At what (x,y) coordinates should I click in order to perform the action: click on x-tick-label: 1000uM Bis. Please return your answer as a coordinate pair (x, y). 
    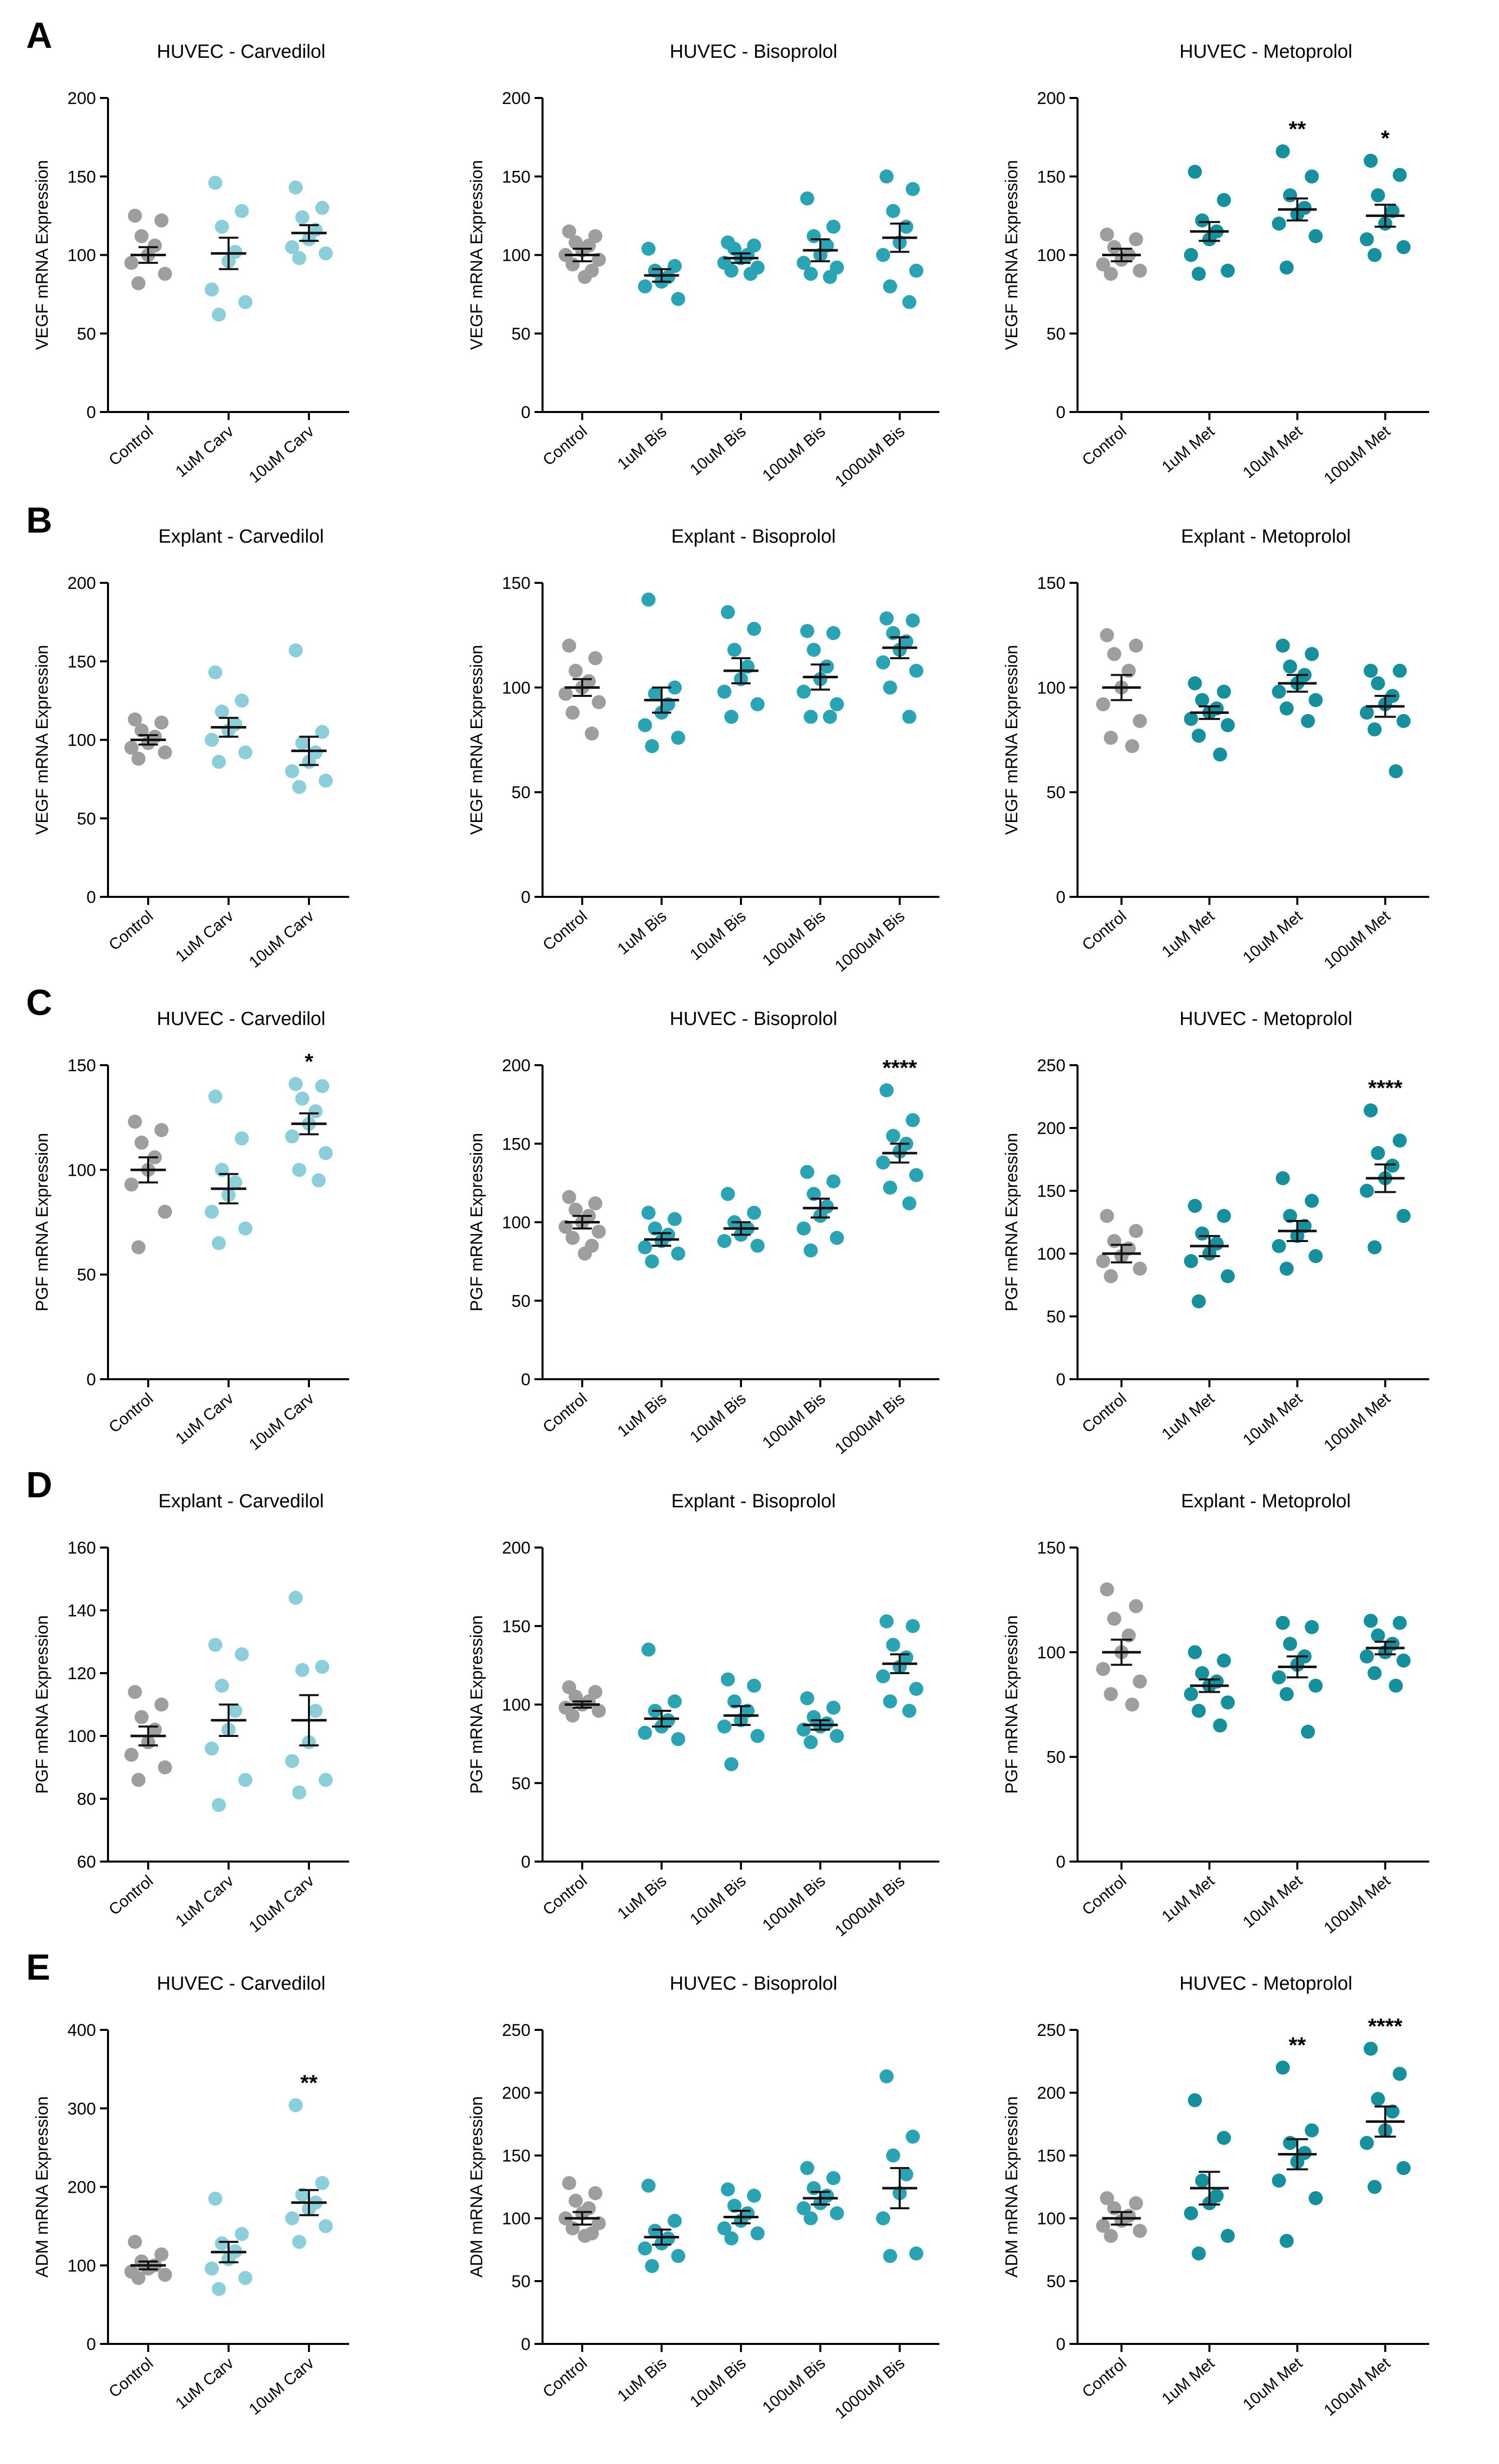
    Looking at the image, I should click on (869, 1906).